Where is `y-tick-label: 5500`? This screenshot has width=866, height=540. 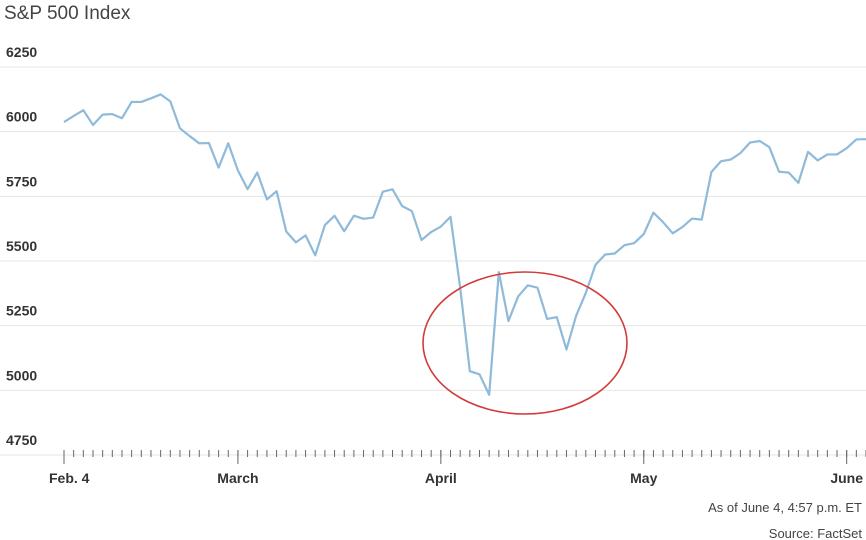
y-tick-label: 5500 is located at coordinates (21, 246).